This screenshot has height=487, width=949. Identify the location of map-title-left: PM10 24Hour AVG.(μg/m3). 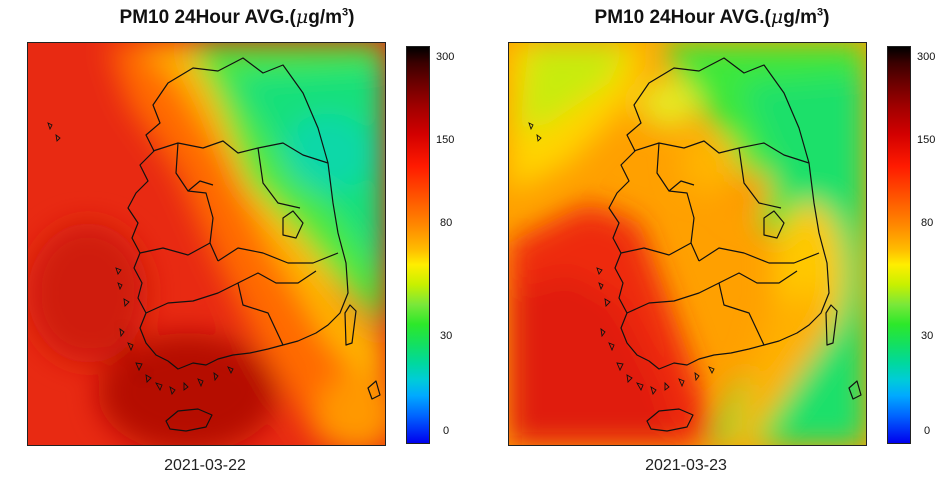
(237, 17).